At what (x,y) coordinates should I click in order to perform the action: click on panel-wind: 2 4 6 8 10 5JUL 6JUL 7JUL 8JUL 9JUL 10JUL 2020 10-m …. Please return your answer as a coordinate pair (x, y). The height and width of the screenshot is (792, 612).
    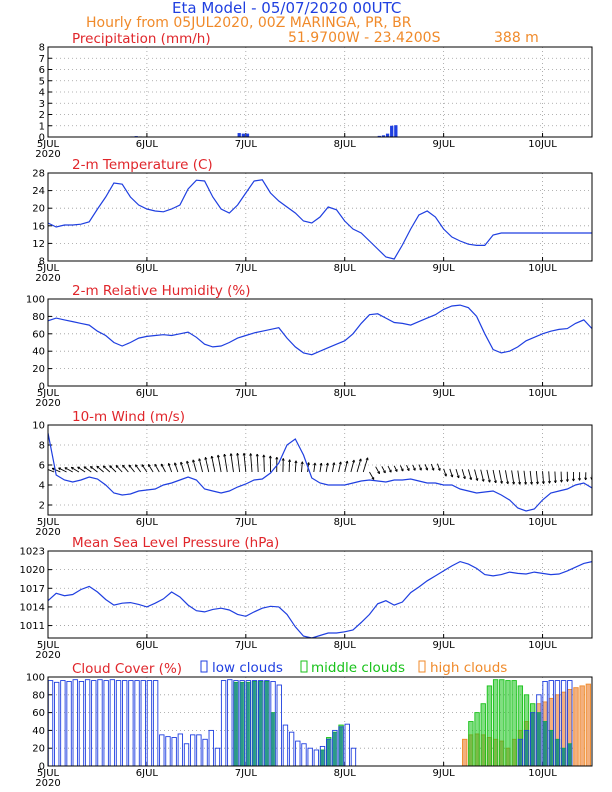
    Looking at the image, I should click on (312, 473).